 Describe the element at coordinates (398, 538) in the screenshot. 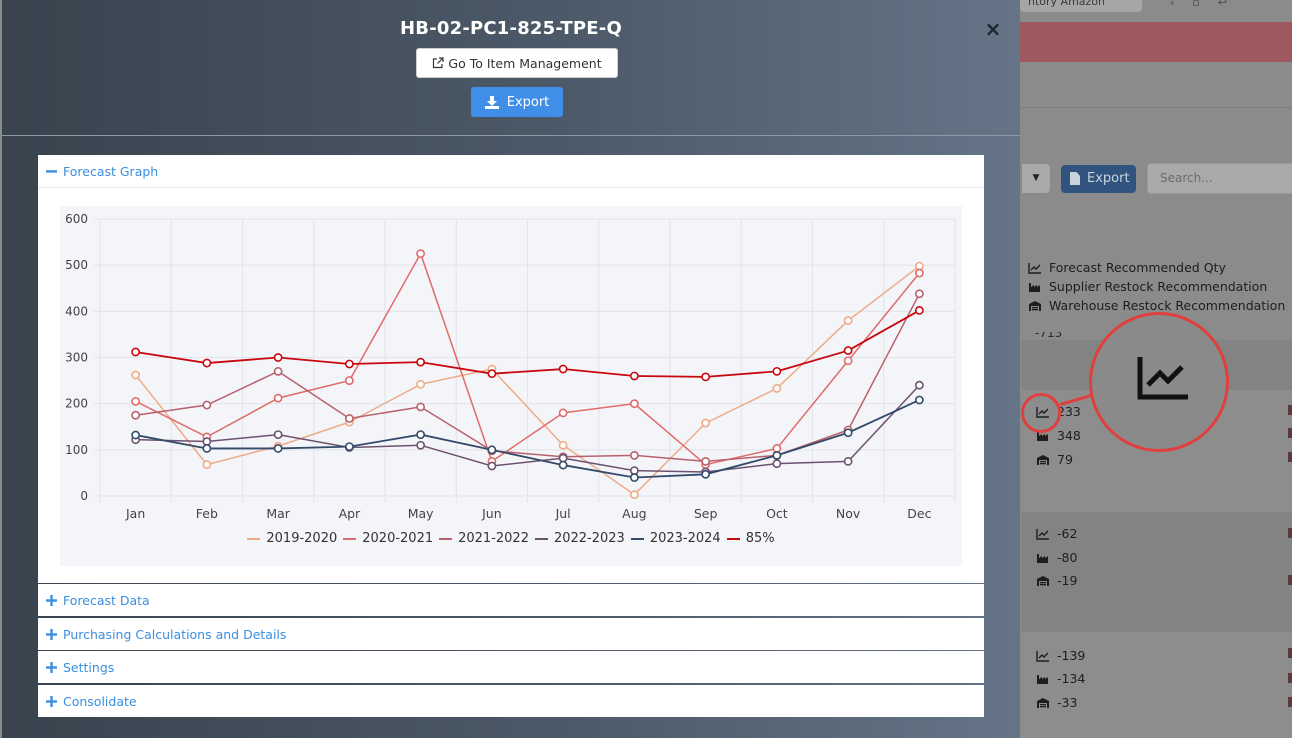

I see `legend-label: 2020-2021` at that location.